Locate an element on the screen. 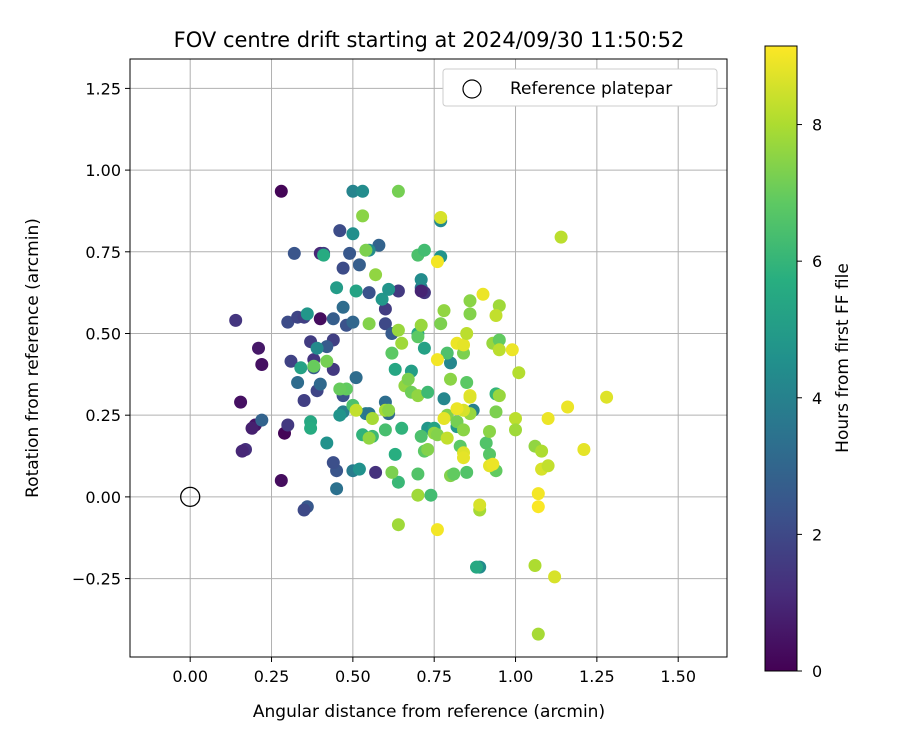  colorbar-label: Hours from first FF file is located at coordinates (843, 358).